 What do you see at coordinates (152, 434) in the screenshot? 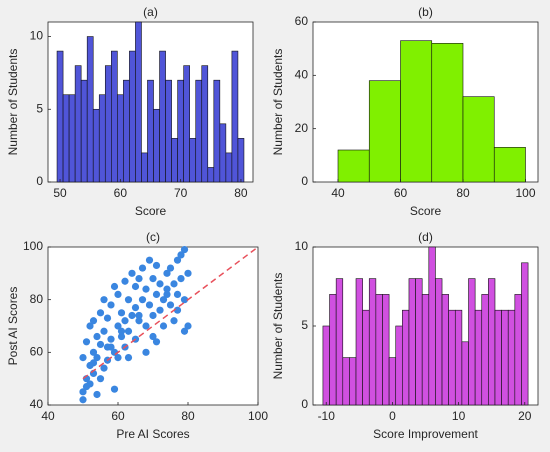
I see `x-axis-label: Pre AI Scores` at bounding box center [152, 434].